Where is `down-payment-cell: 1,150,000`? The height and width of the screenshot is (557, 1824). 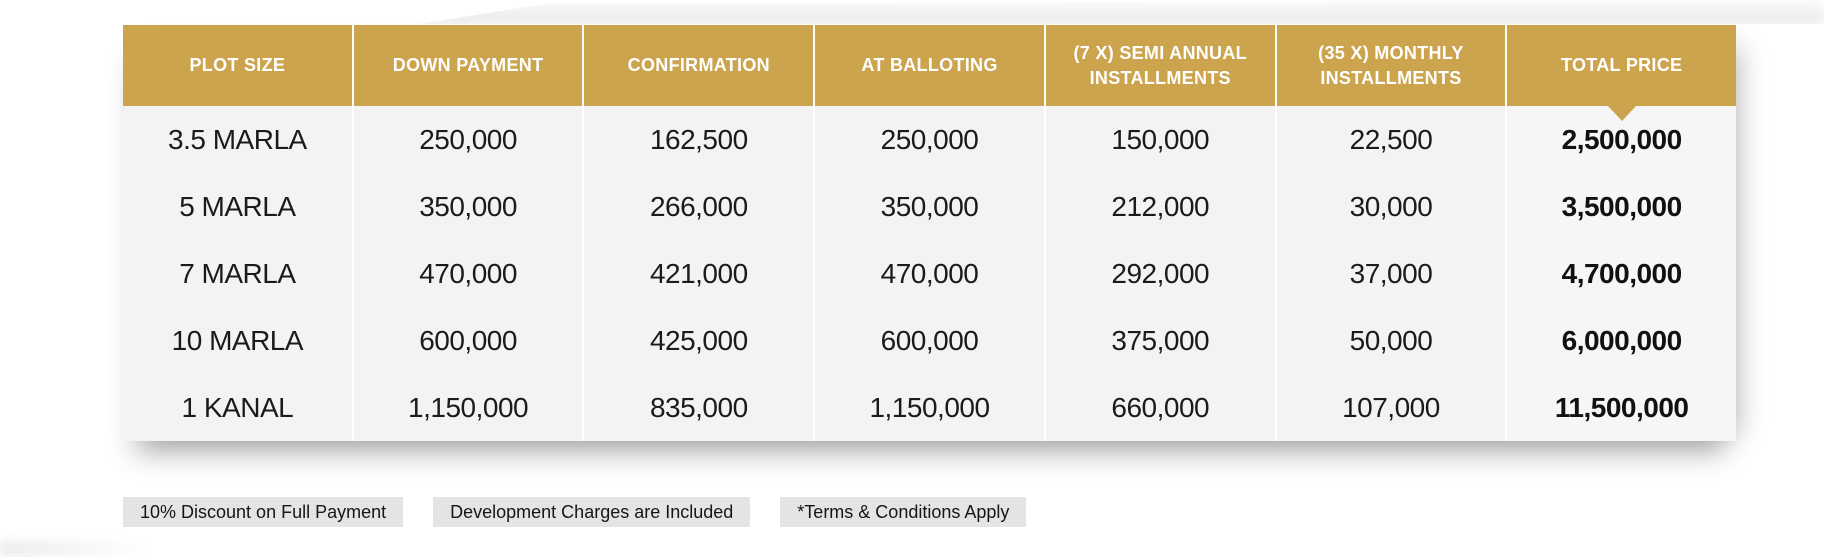 down-payment-cell: 1,150,000 is located at coordinates (469, 407).